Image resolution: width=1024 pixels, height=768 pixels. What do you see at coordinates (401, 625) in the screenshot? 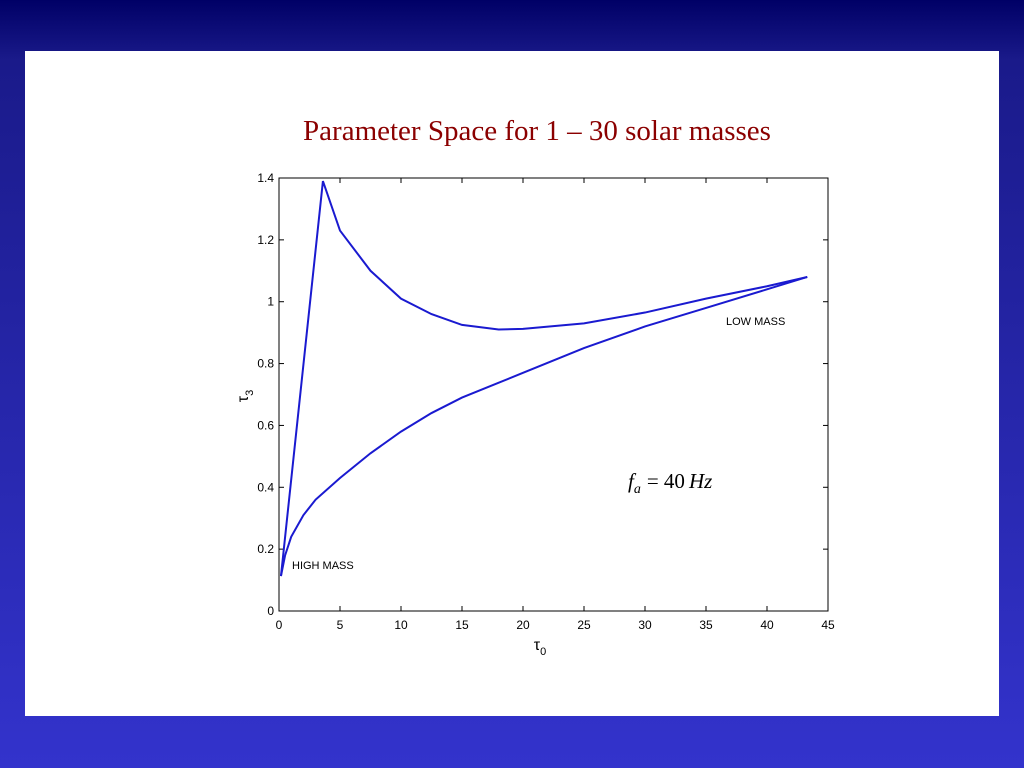
I see `x-tick-label: 10` at bounding box center [401, 625].